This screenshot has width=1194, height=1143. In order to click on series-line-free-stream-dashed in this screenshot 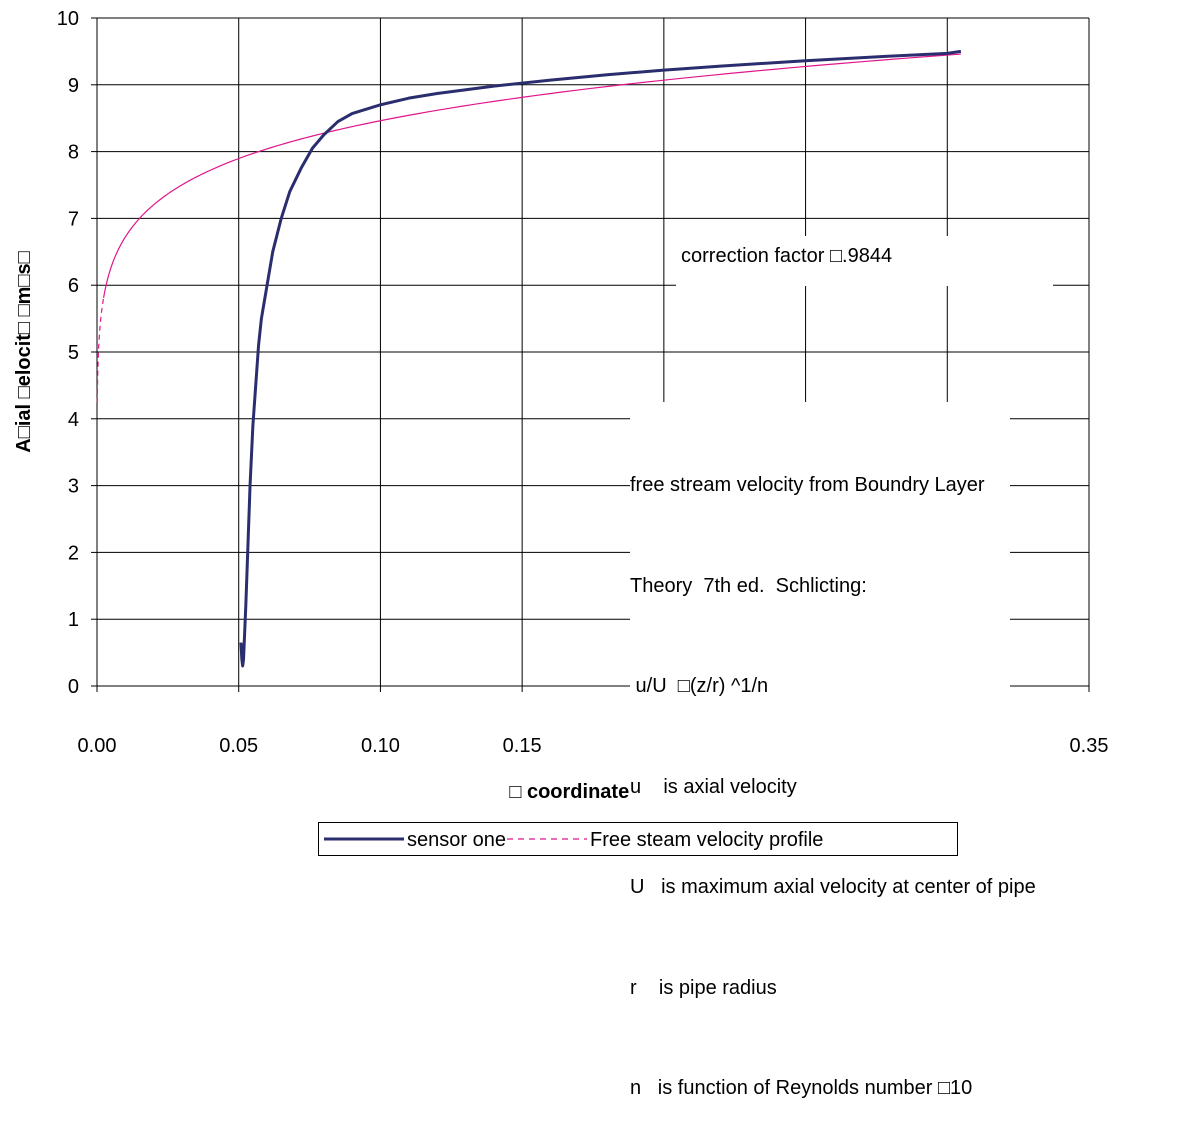, I will do `click(100, 350)`.